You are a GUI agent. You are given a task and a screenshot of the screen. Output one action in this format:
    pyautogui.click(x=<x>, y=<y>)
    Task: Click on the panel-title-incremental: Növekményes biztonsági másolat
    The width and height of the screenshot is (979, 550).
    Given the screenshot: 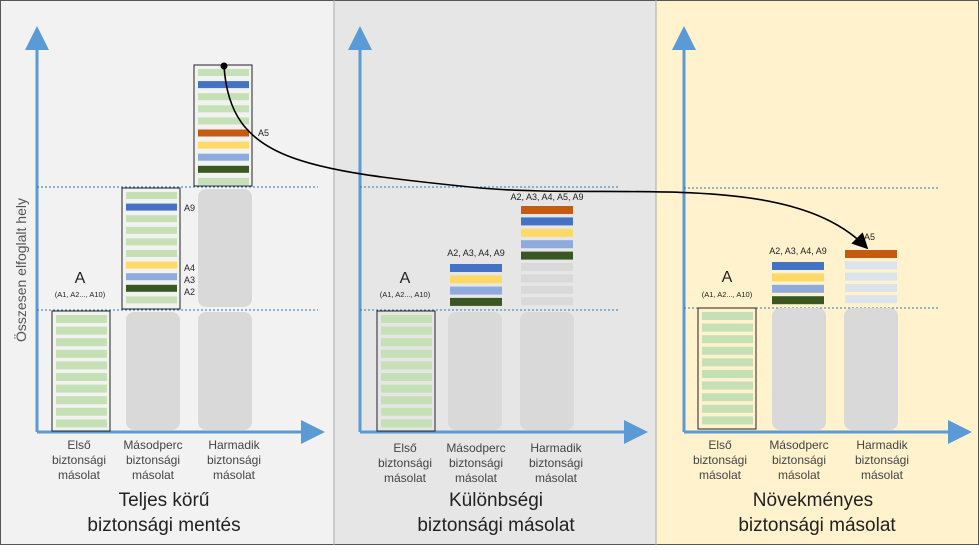 What is the action you would take?
    pyautogui.click(x=817, y=513)
    